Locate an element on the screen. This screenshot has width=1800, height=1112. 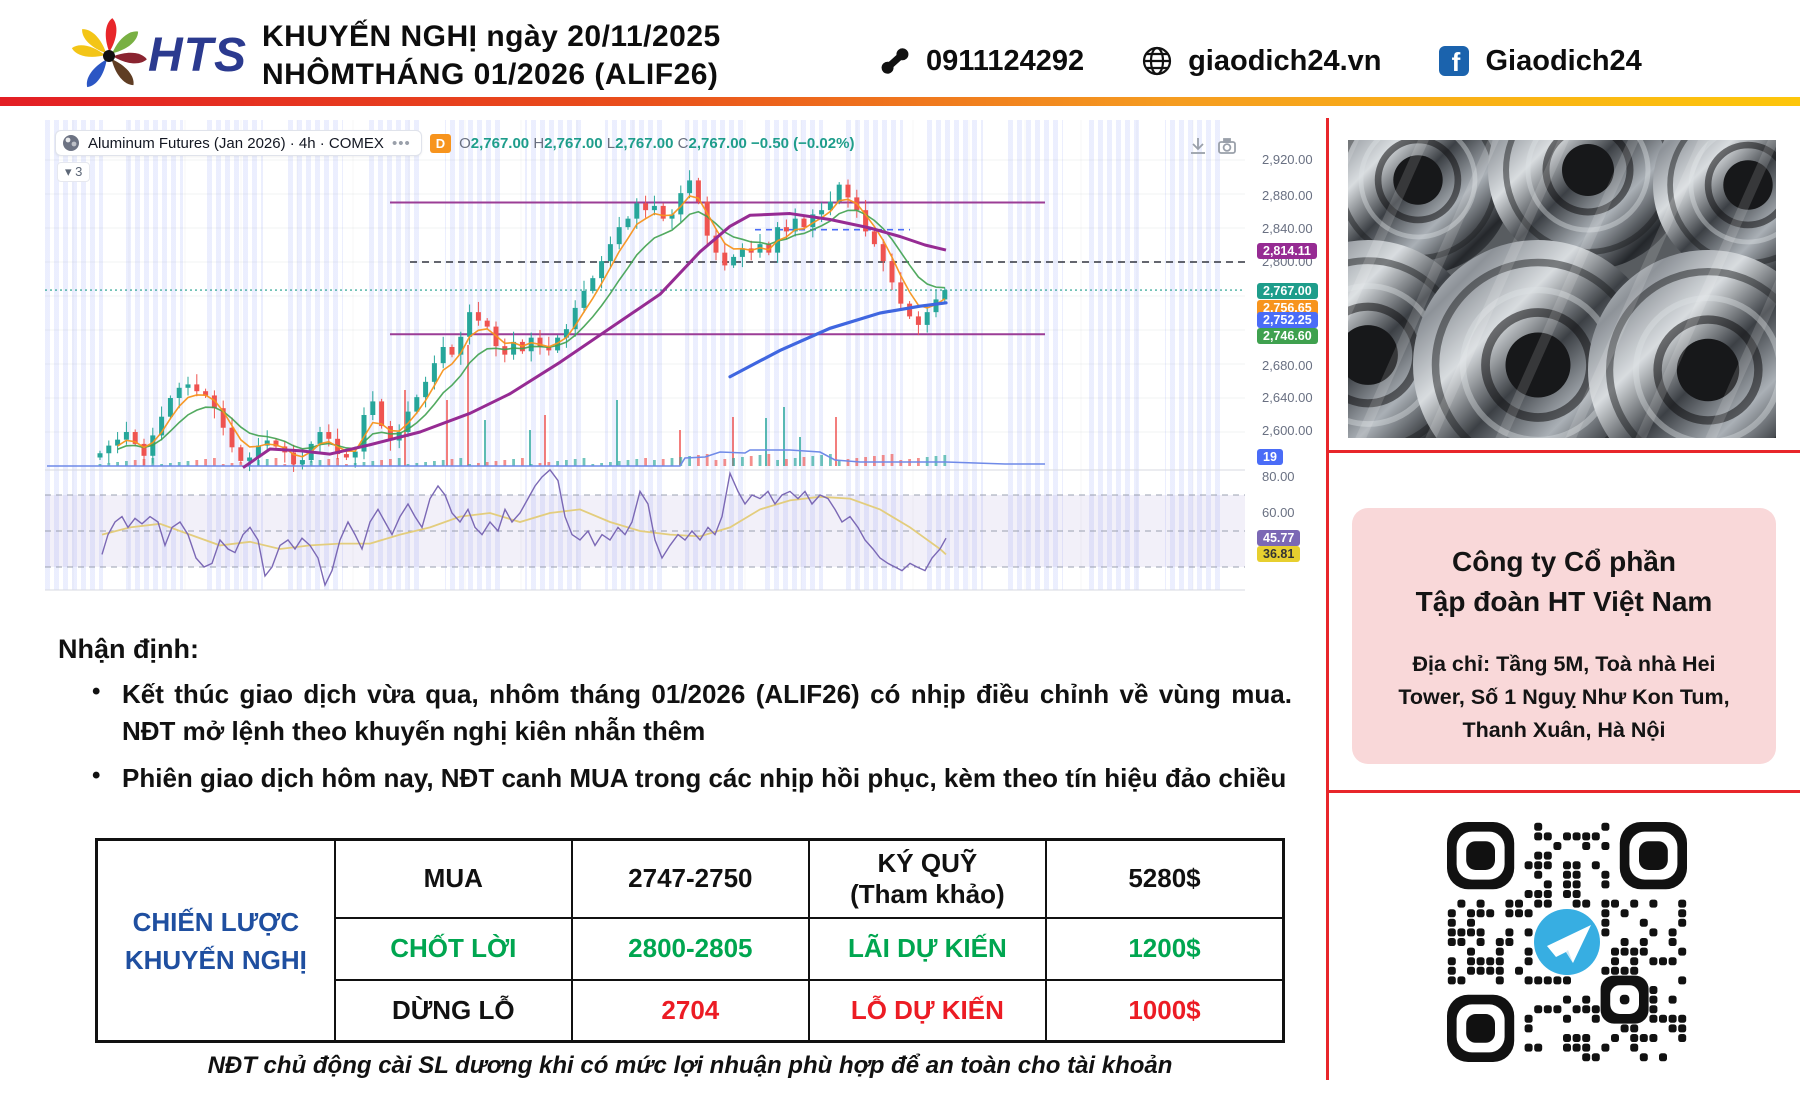
indicator-collapse-toggle: ▾ 3 is located at coordinates (74, 172).